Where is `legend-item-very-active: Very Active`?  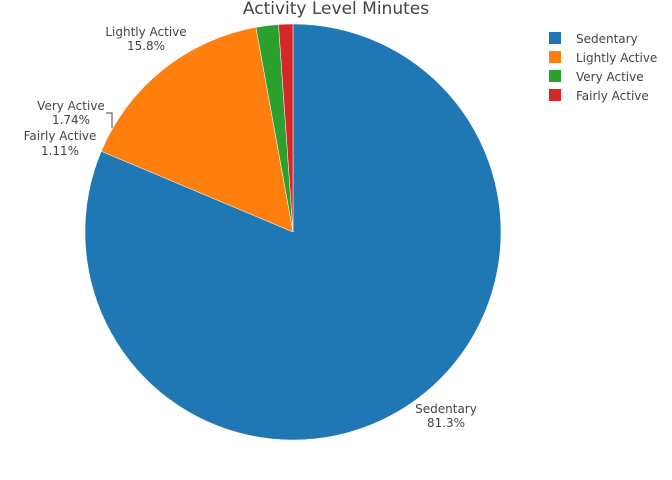
legend-item-very-active: Very Active is located at coordinates (596, 77).